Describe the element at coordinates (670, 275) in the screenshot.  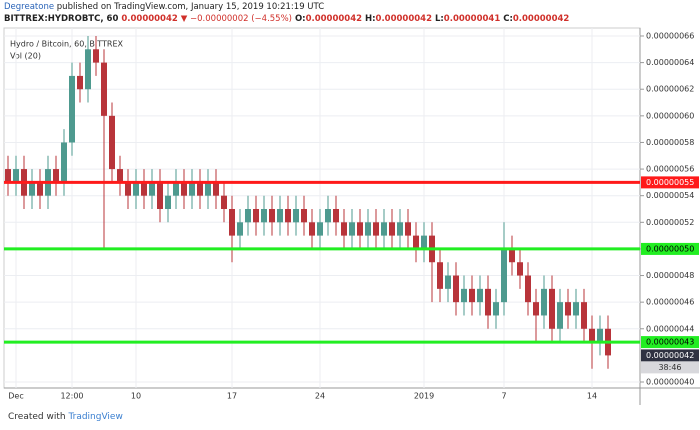
I see `y-tick-label: 0.00000048` at that location.